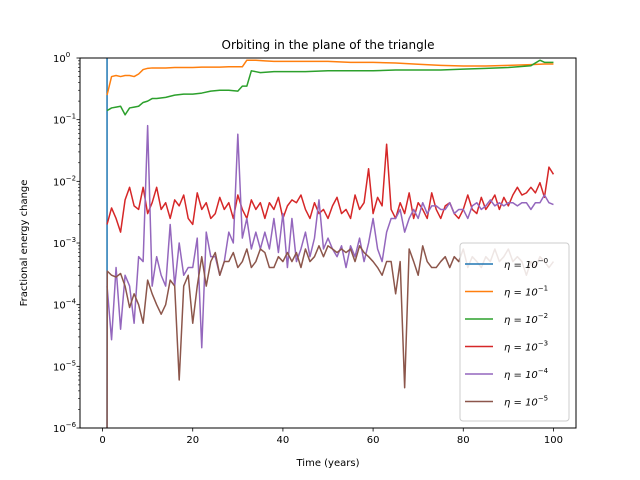 The image size is (640, 480). What do you see at coordinates (283, 440) in the screenshot?
I see `x-tick-label: 40` at bounding box center [283, 440].